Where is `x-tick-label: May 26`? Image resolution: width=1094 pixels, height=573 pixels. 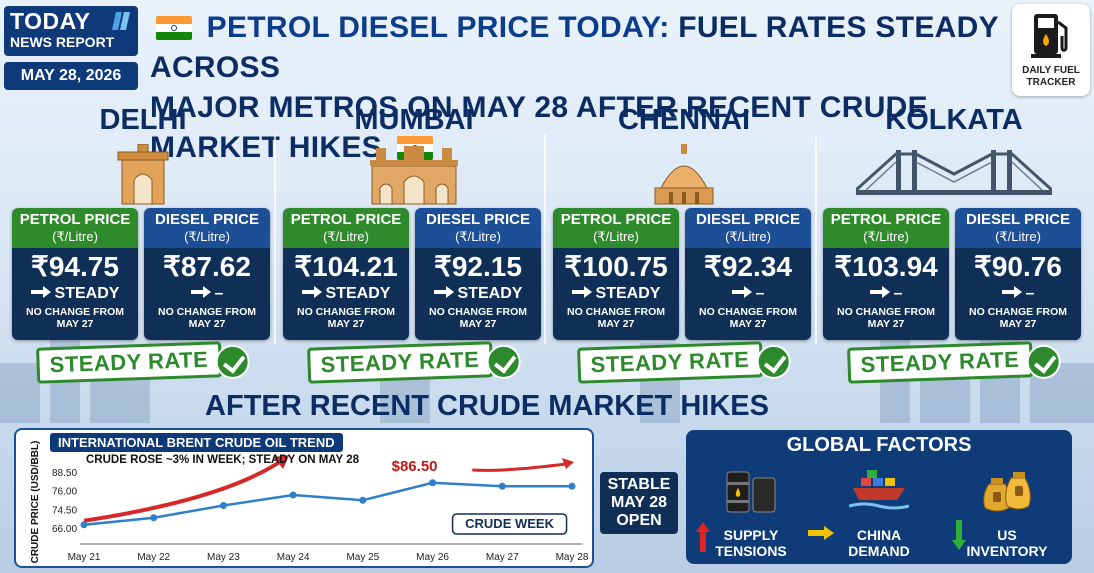 x-tick-label: May 26 is located at coordinates (432, 557).